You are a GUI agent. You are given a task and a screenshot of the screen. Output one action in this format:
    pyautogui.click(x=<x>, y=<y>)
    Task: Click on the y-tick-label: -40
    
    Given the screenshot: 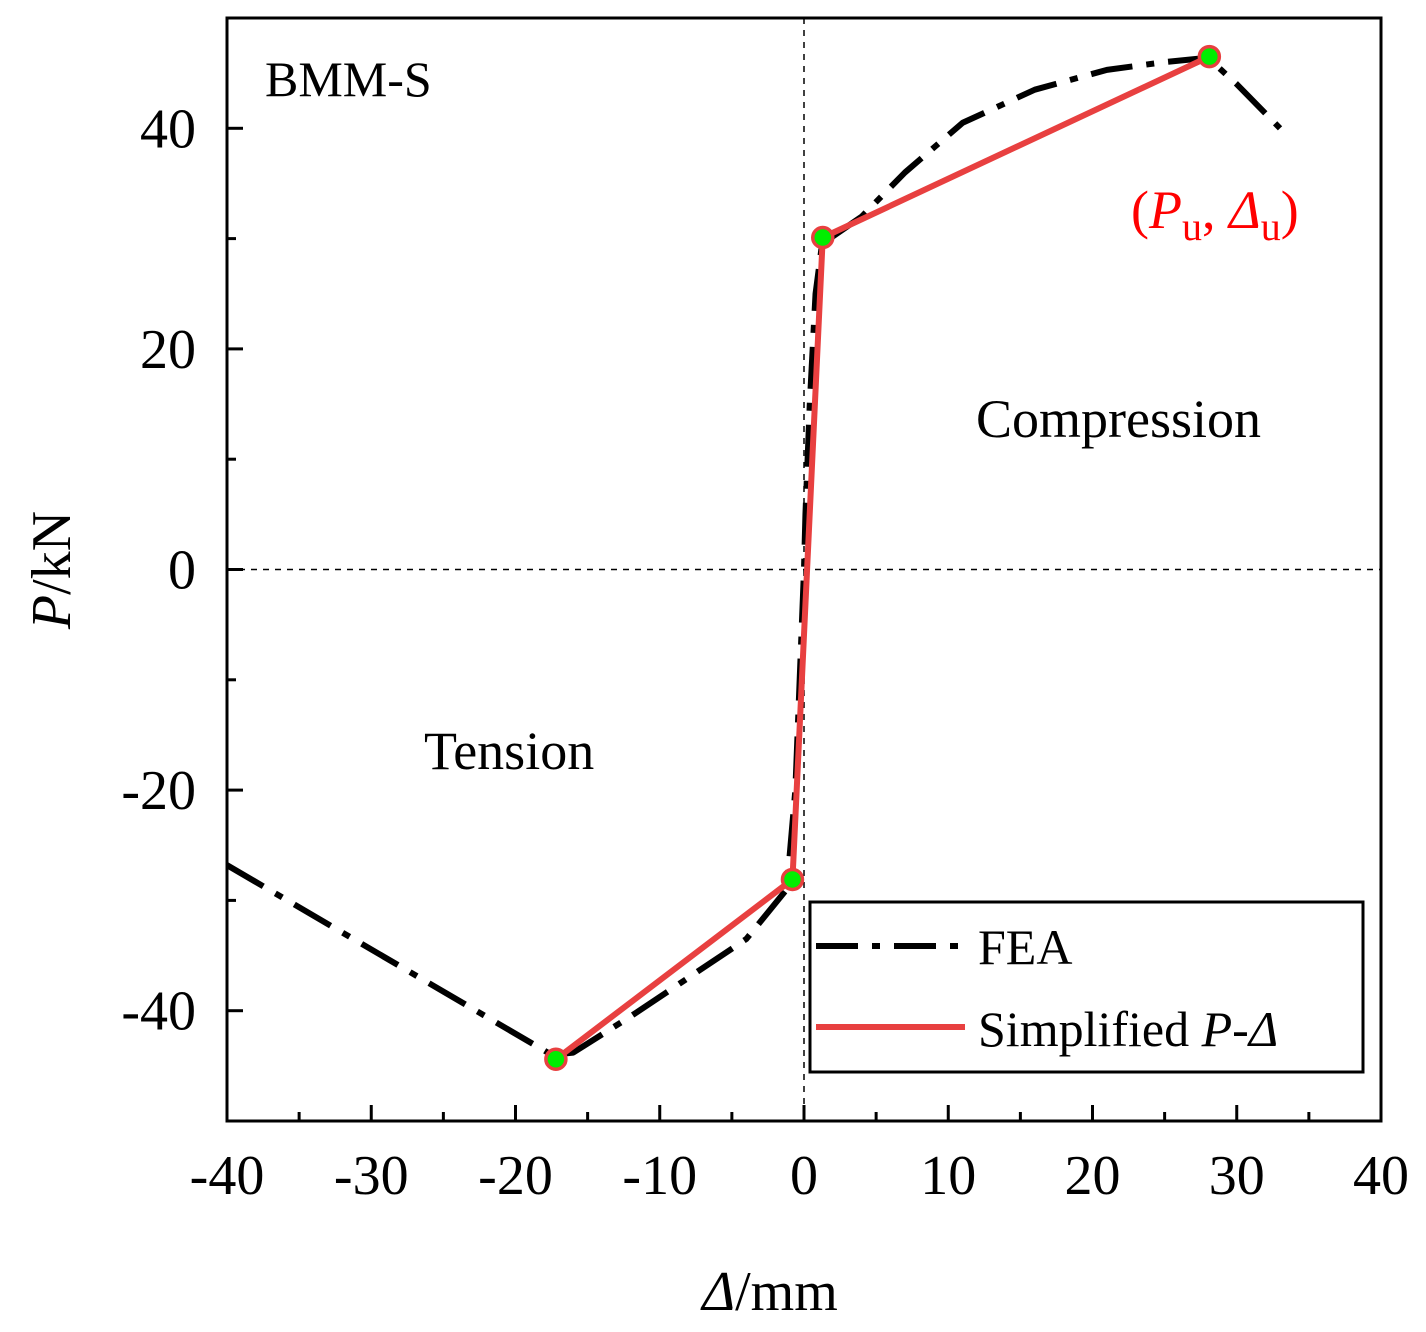 What is the action you would take?
    pyautogui.click(x=158, y=1012)
    